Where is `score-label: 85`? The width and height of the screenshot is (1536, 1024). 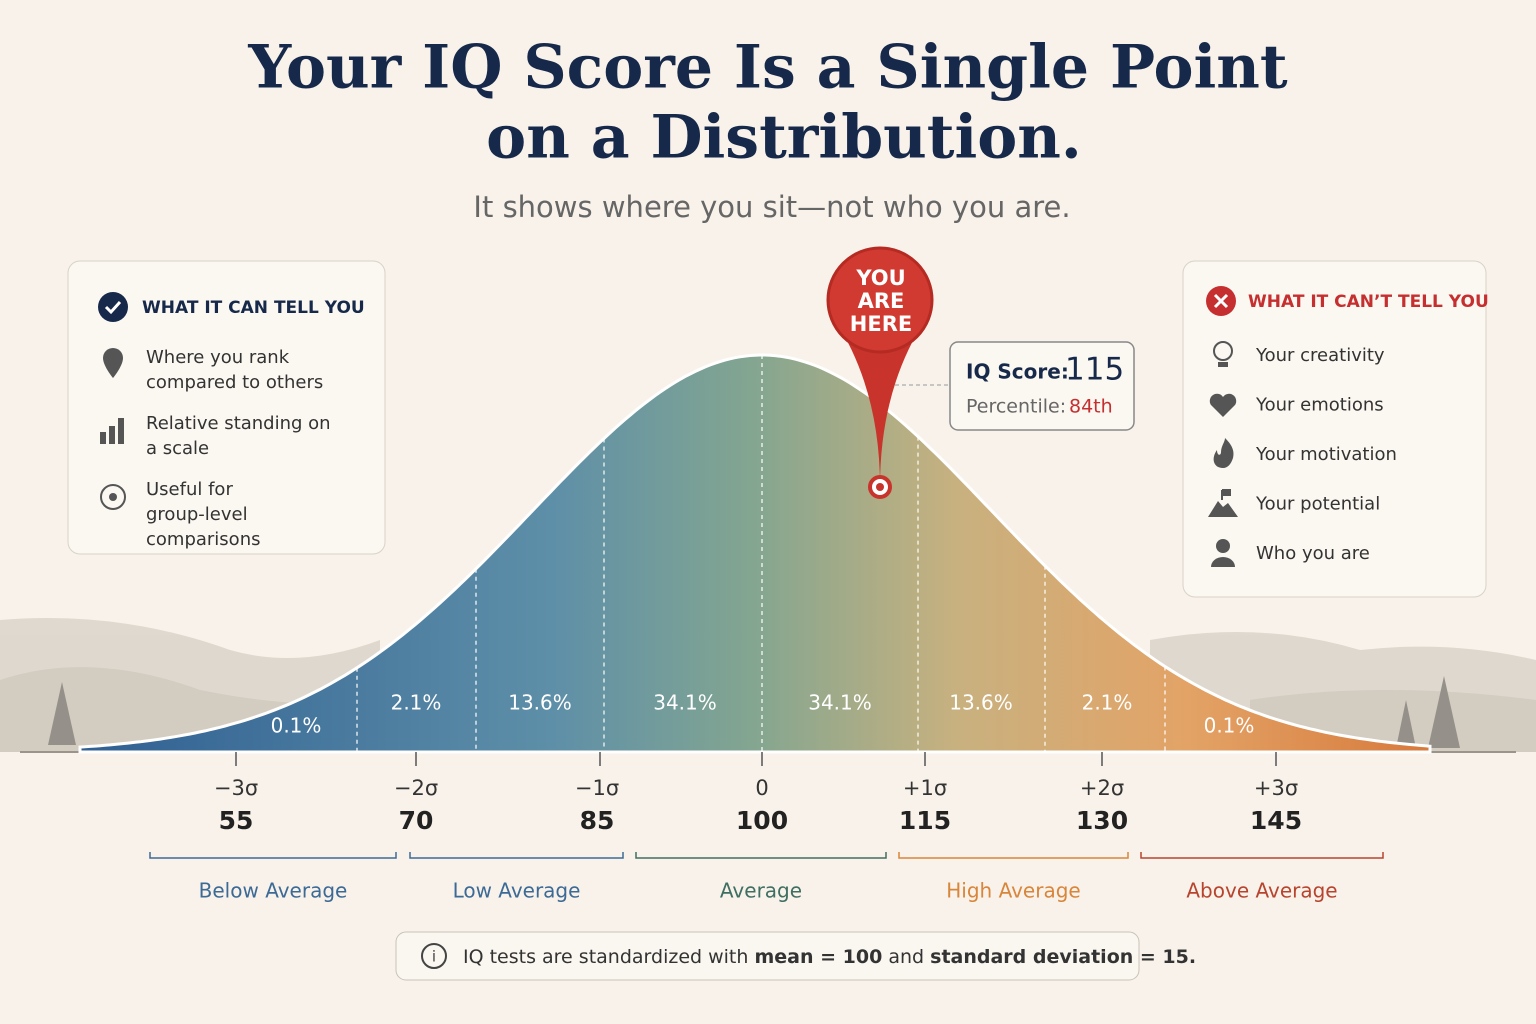
score-label: 85 is located at coordinates (597, 820).